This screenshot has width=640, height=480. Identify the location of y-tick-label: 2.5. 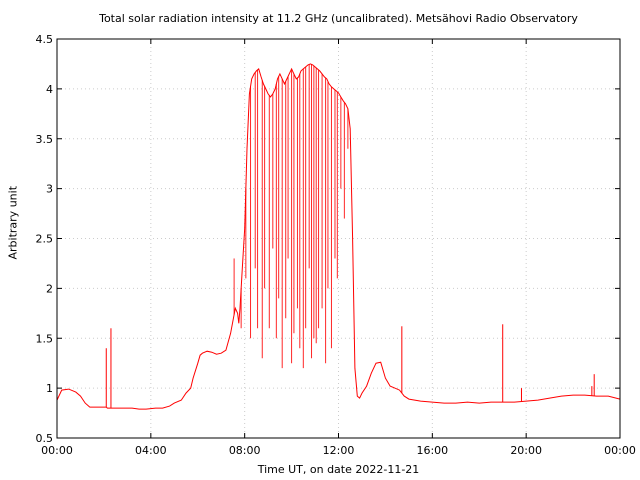
(45, 239).